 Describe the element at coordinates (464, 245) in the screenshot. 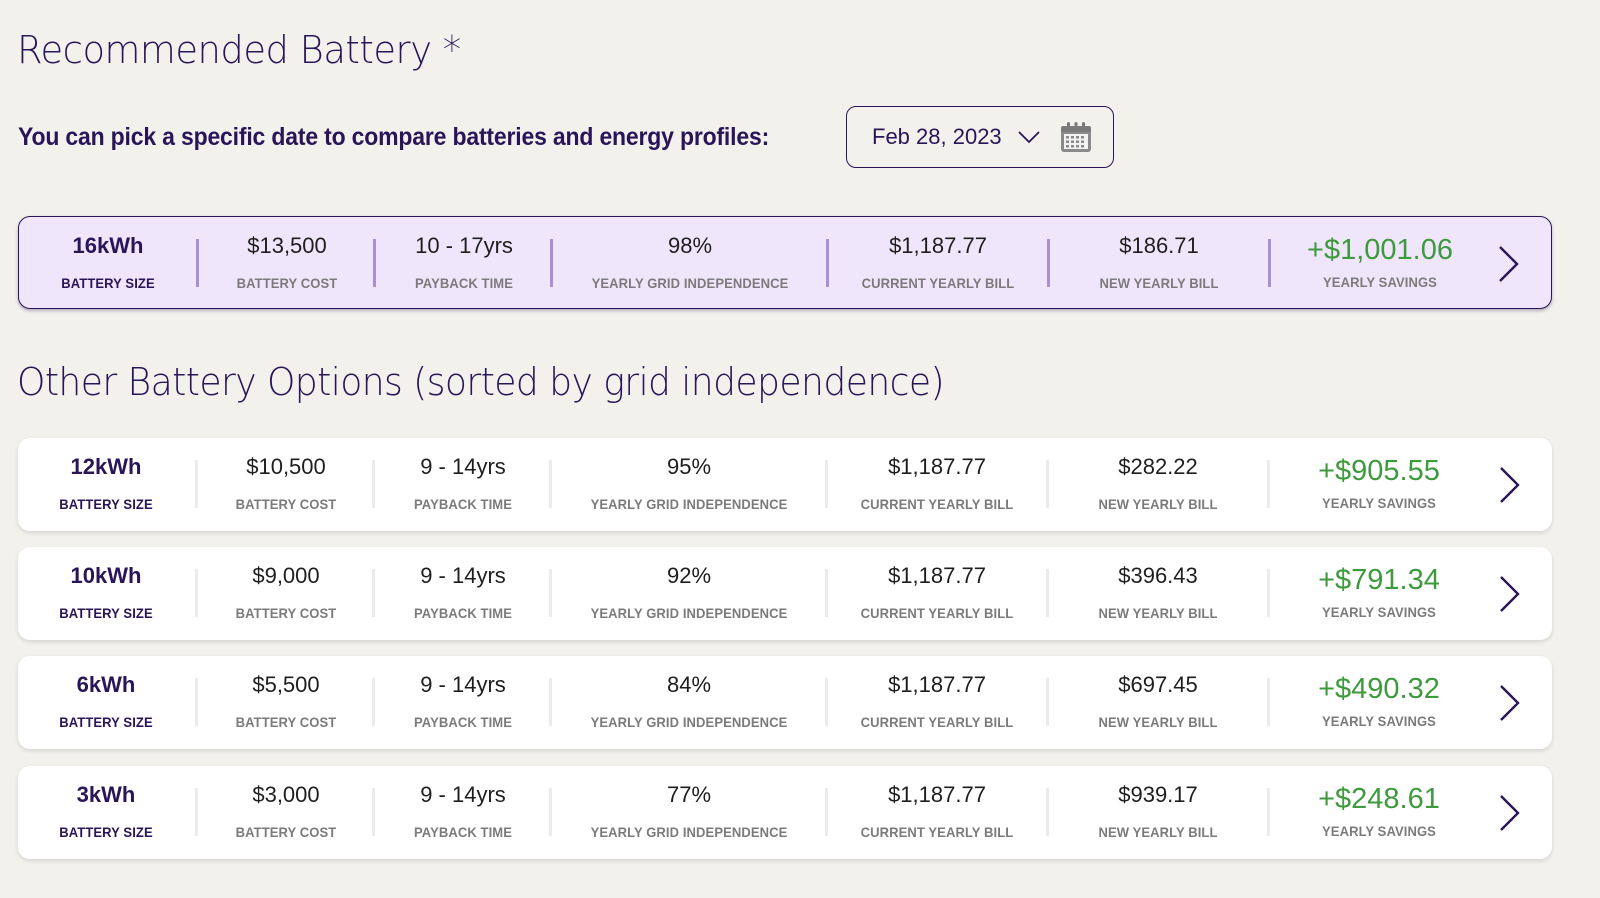

I see `payback-time-value: 10 - 17yrs` at that location.